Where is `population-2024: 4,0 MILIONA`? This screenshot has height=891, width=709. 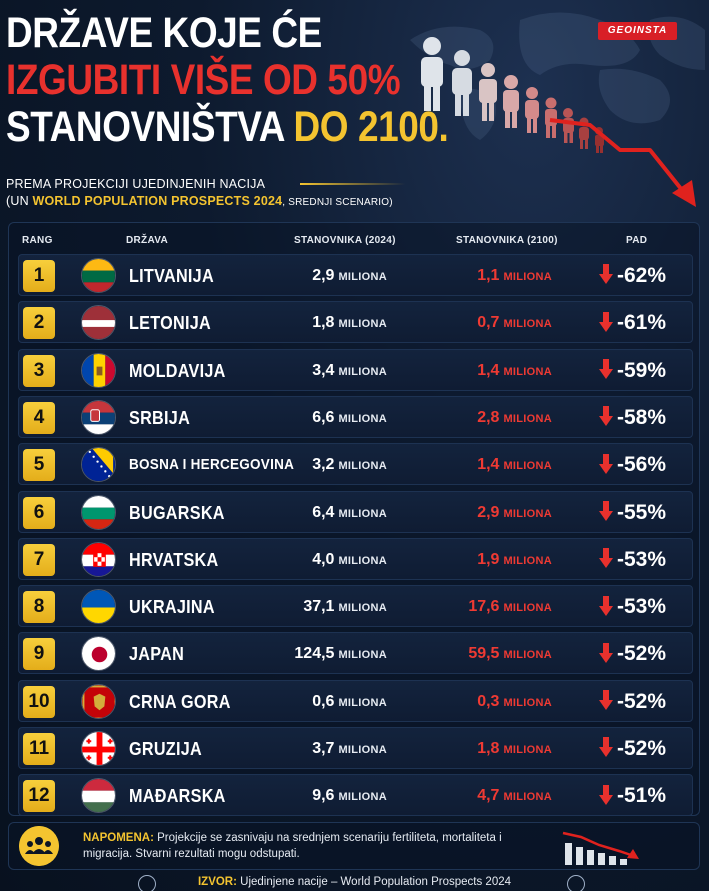 population-2024: 4,0 MILIONA is located at coordinates (349, 560).